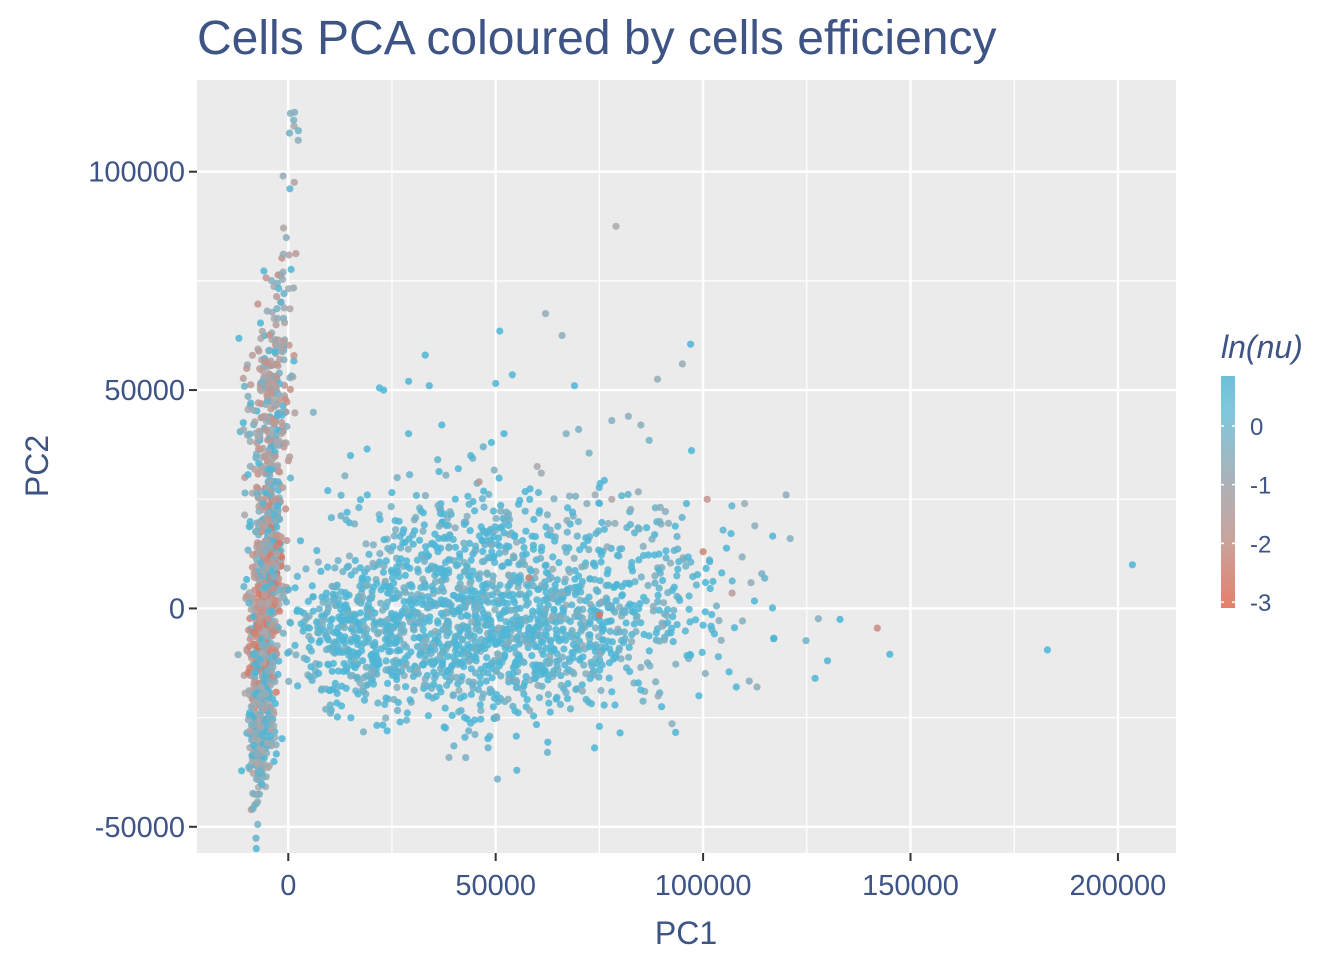  I want to click on x-axis-title: PC1, so click(686, 933).